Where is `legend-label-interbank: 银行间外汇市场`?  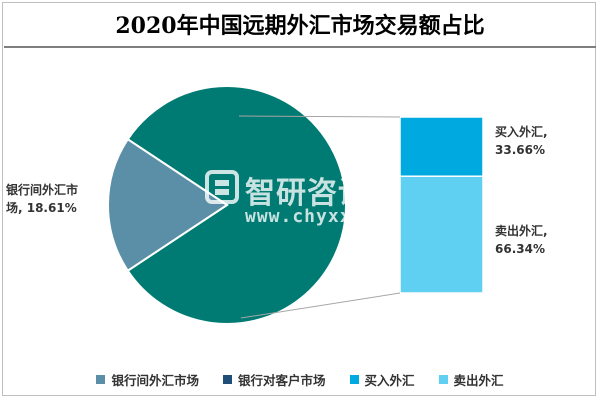 legend-label-interbank: 银行间外汇市场 is located at coordinates (155, 380).